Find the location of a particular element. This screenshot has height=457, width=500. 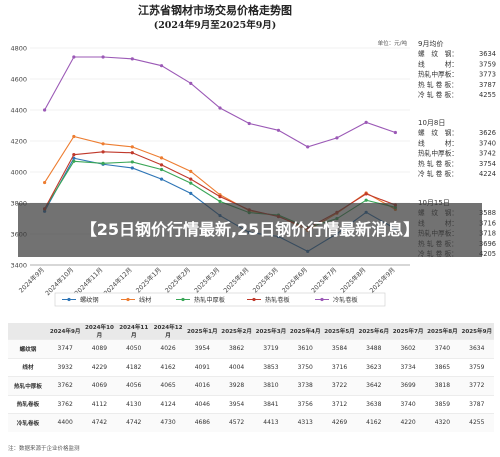

table-column-header: 2025年4月 is located at coordinates (305, 331).